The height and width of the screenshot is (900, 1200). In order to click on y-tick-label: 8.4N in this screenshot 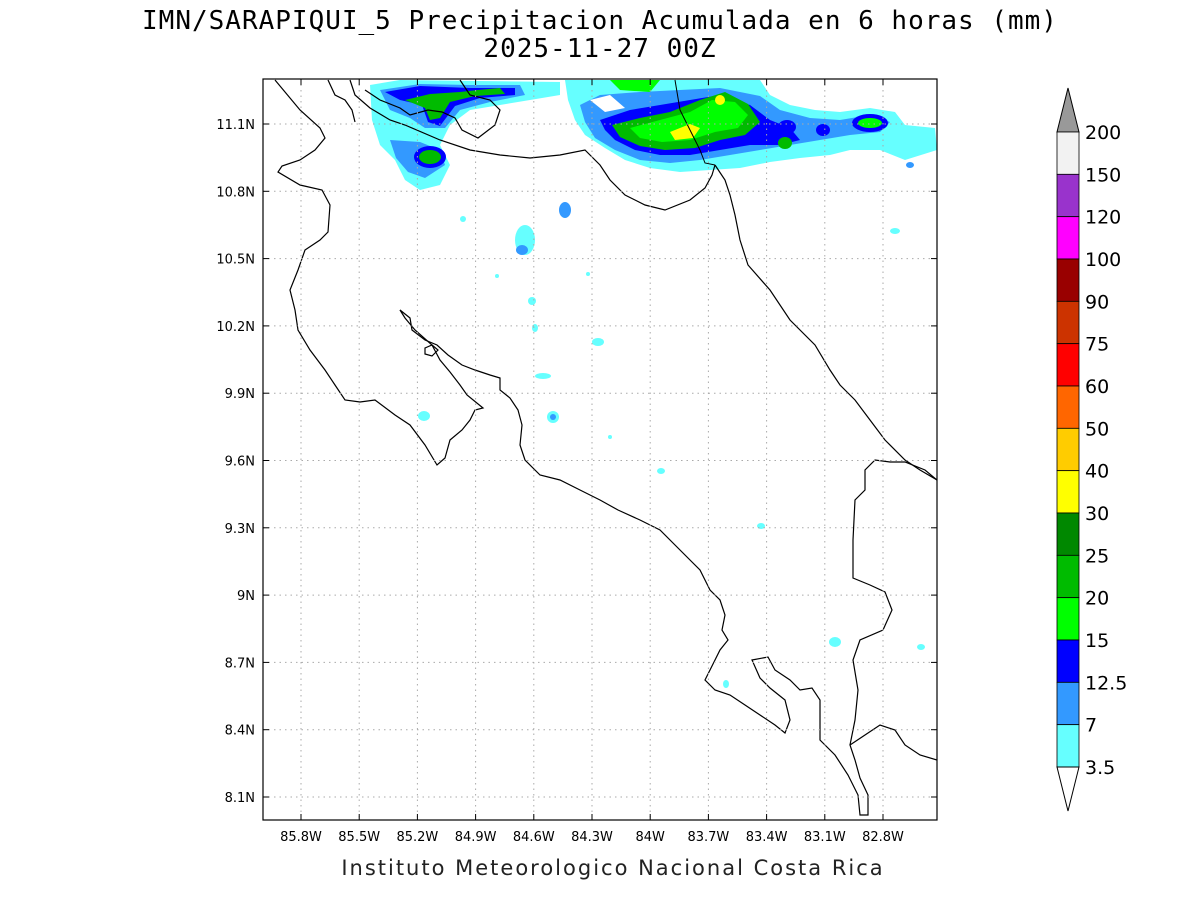, I will do `click(240, 731)`.